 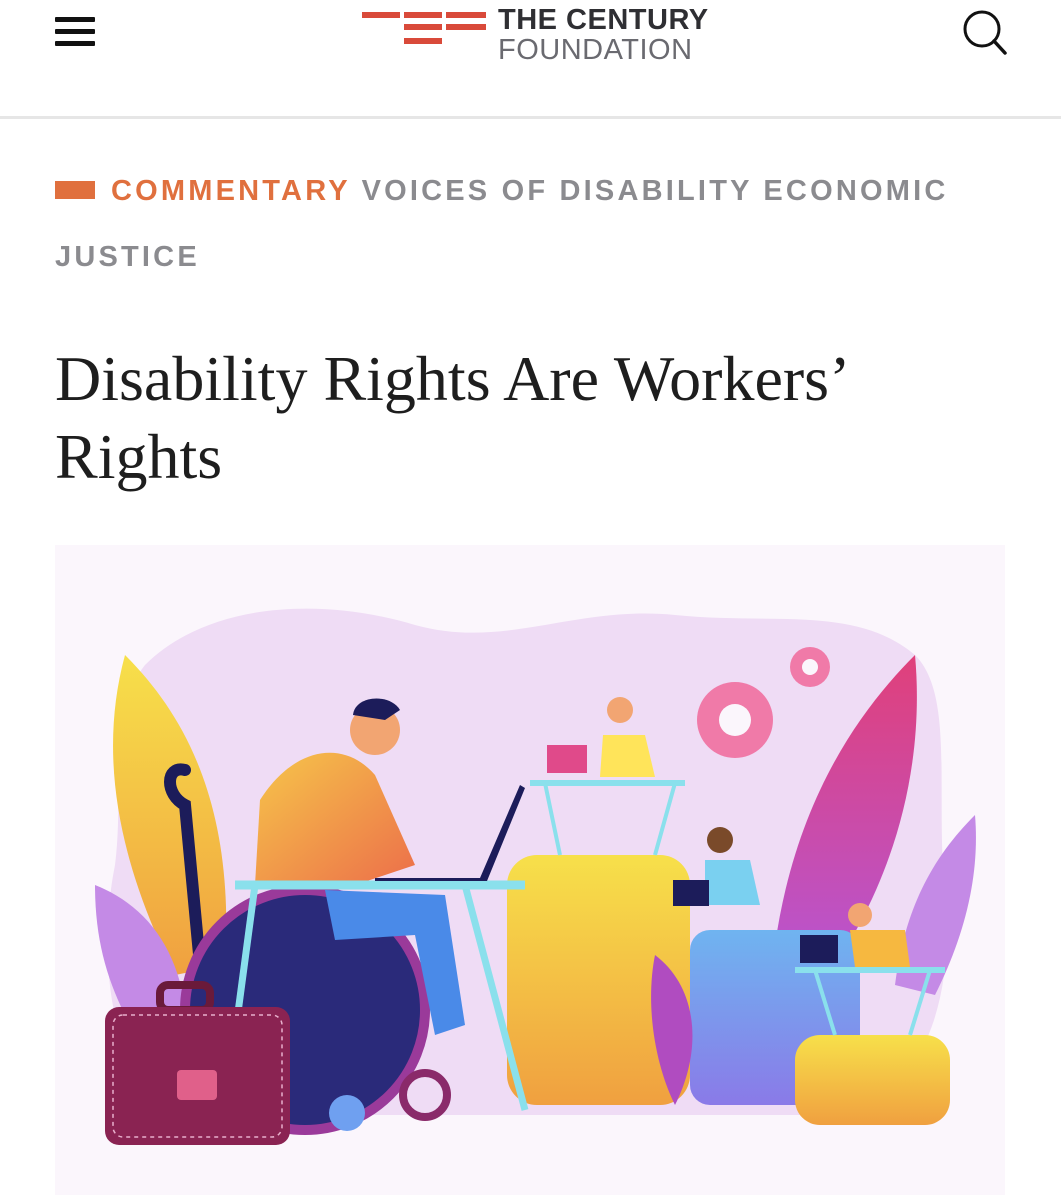 I want to click on logo-mark, so click(x=424, y=28).